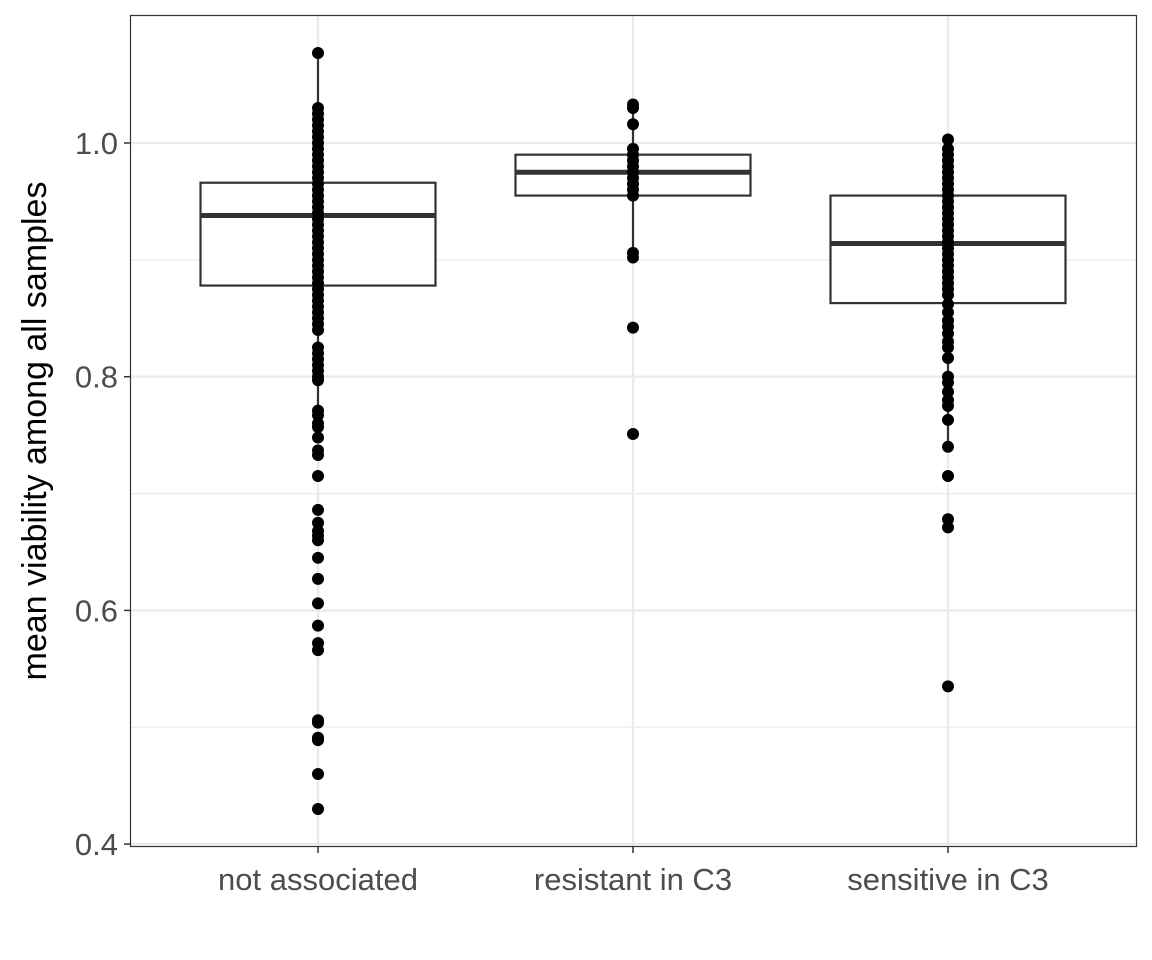  What do you see at coordinates (633, 879) in the screenshot?
I see `x-tick-label: resistant in C3` at bounding box center [633, 879].